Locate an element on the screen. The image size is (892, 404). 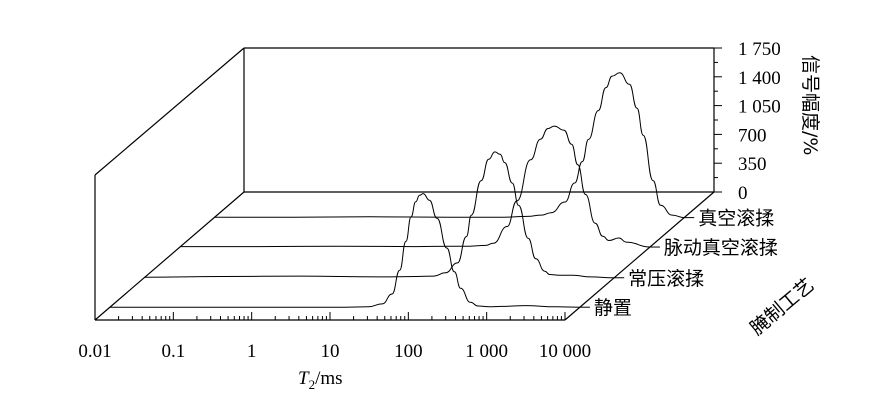
series-labels: 静置 常压滚揉 脉动真空滚揉 真空滚揉 is located at coordinates (686, 264).